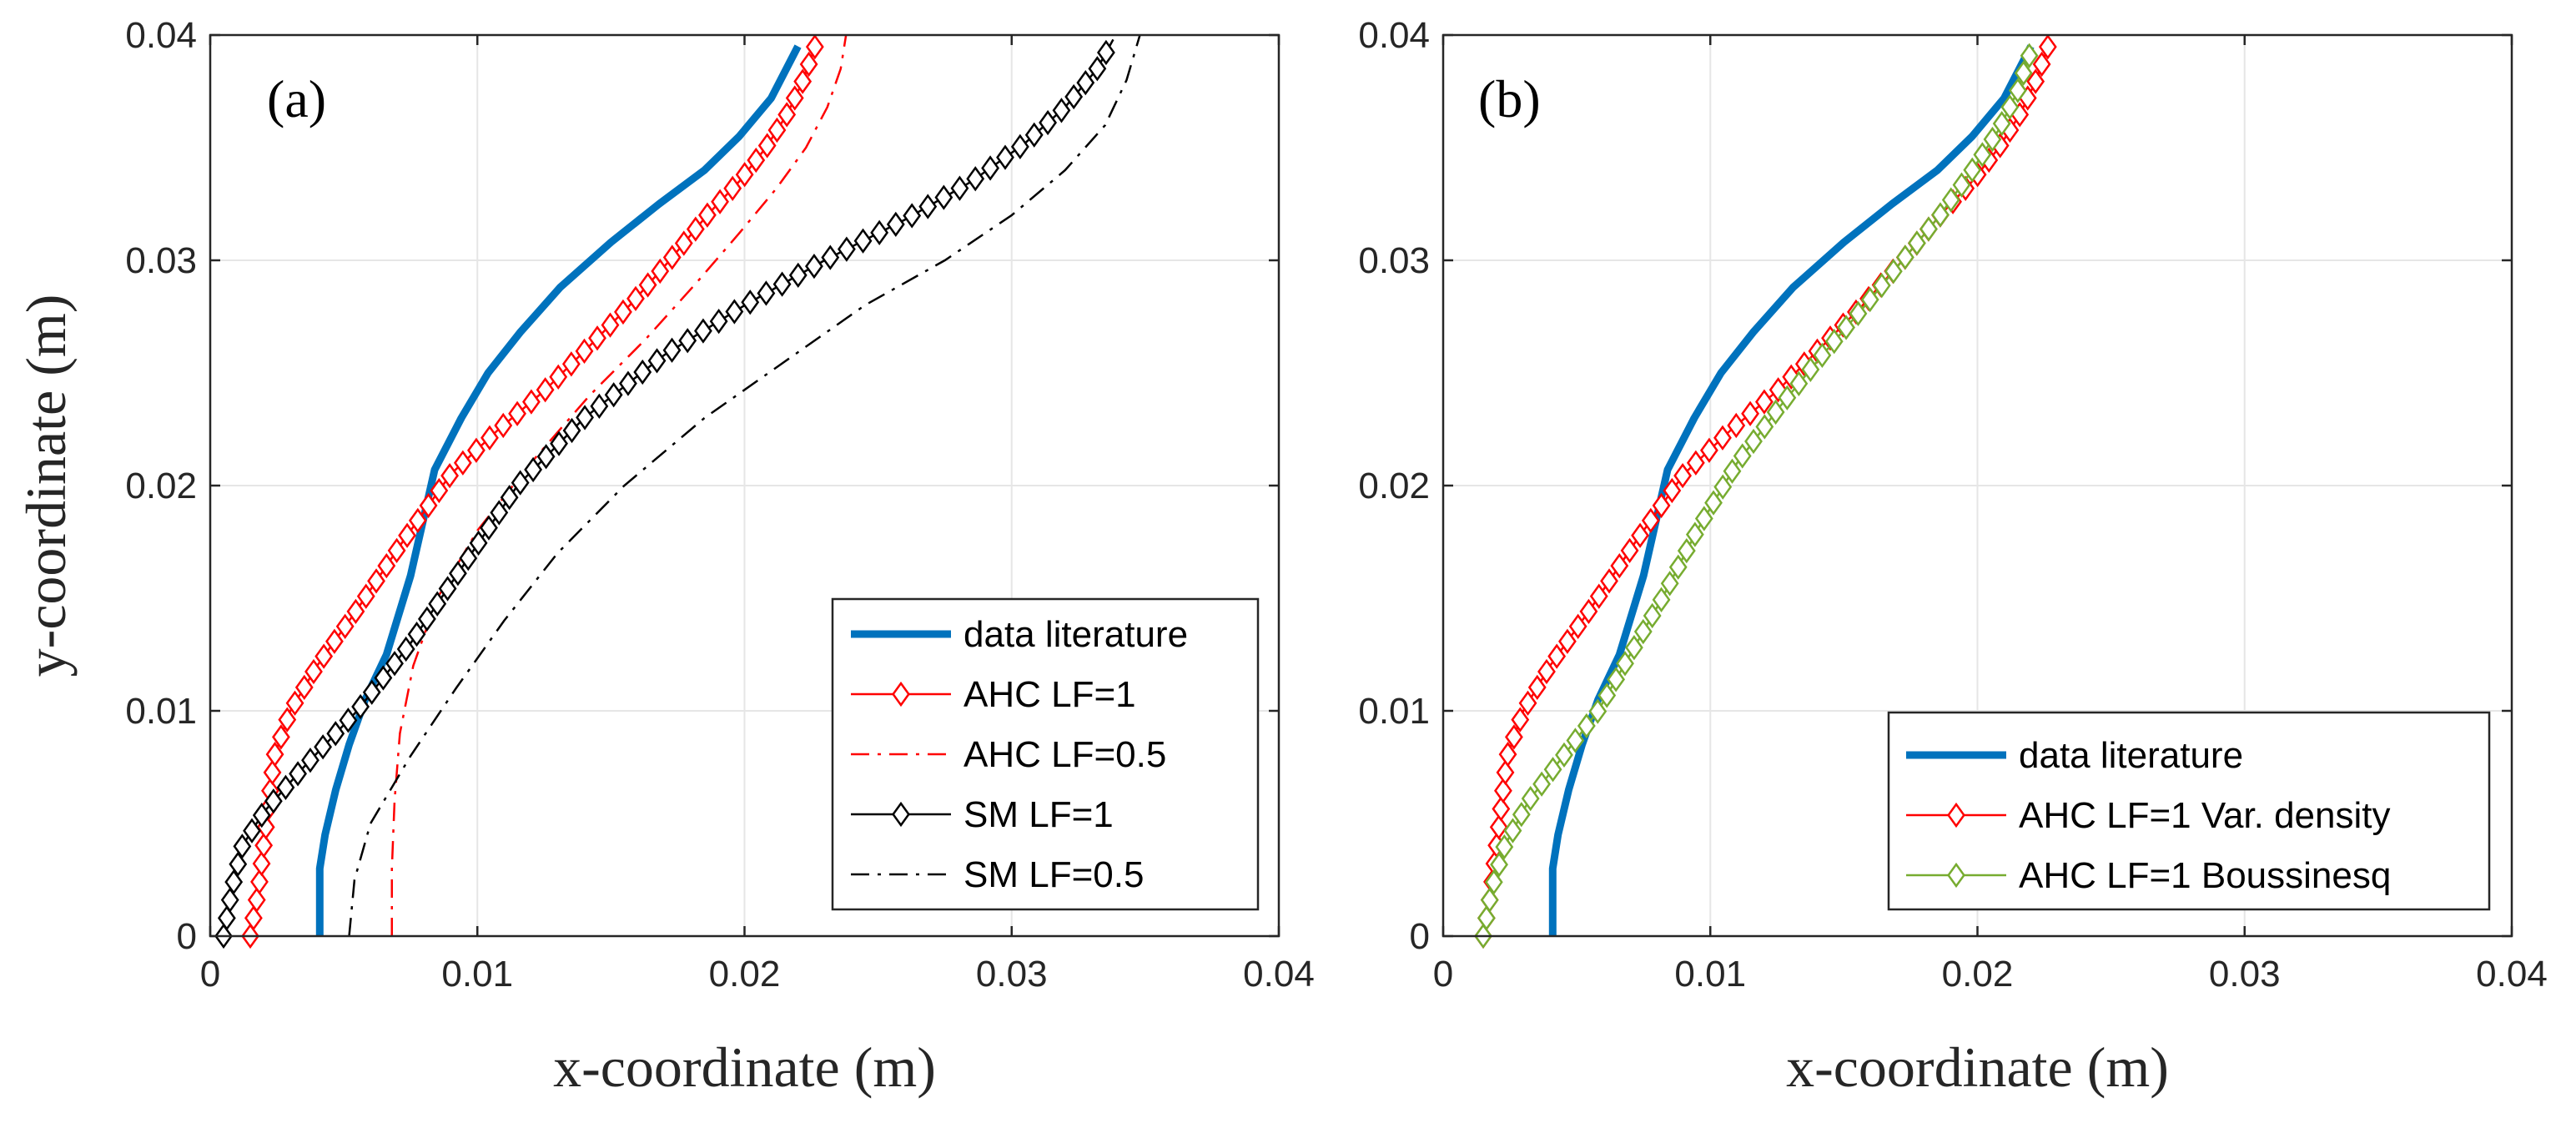 Image resolution: width=2576 pixels, height=1123 pixels. What do you see at coordinates (161, 36) in the screenshot?
I see `y-tick-label: 0.04` at bounding box center [161, 36].